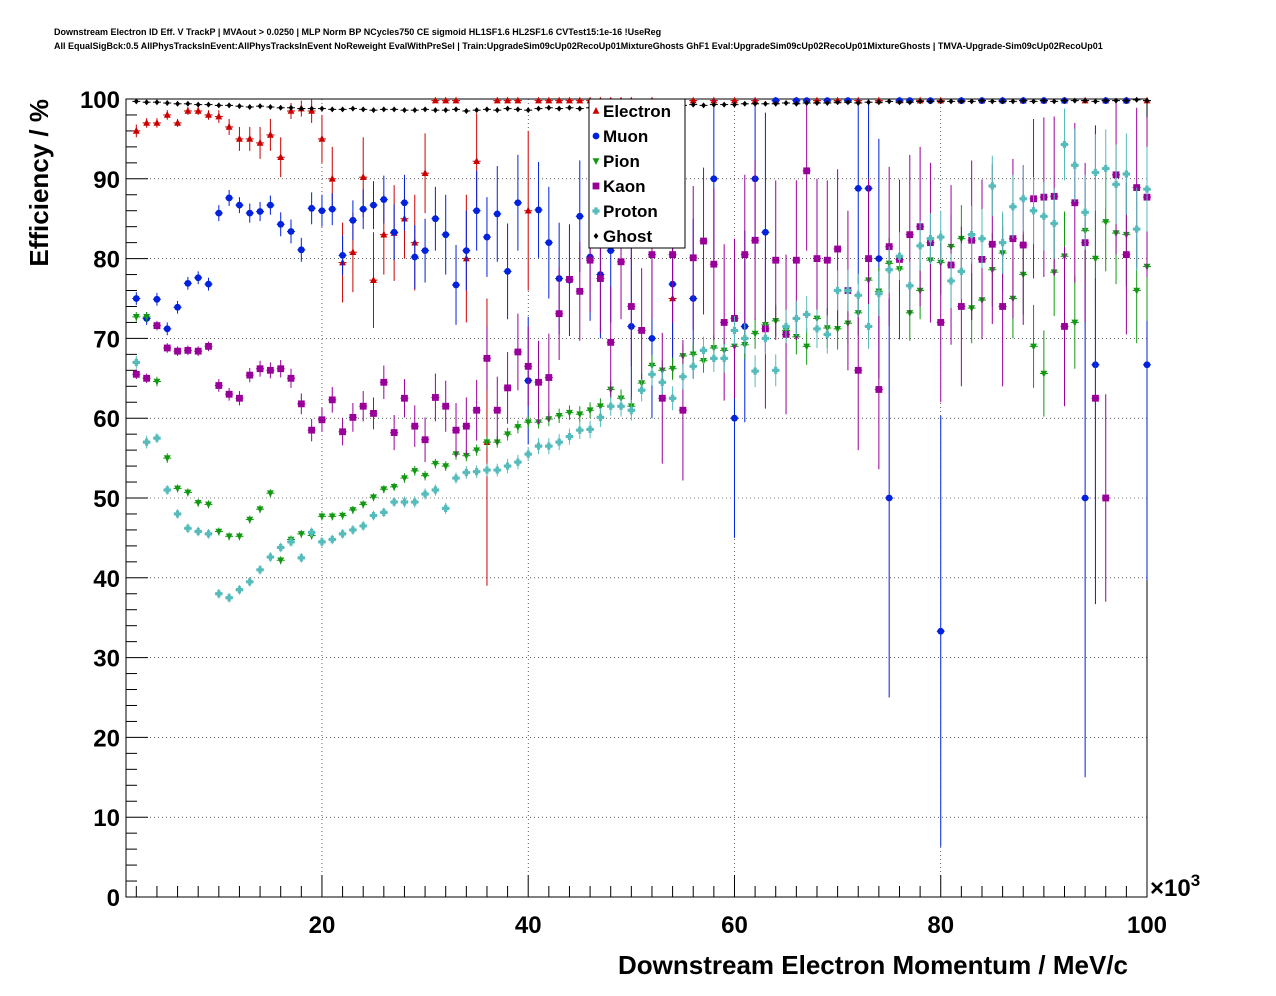 The height and width of the screenshot is (996, 1276). Describe the element at coordinates (940, 925) in the screenshot. I see `x-tick-label: 80` at that location.